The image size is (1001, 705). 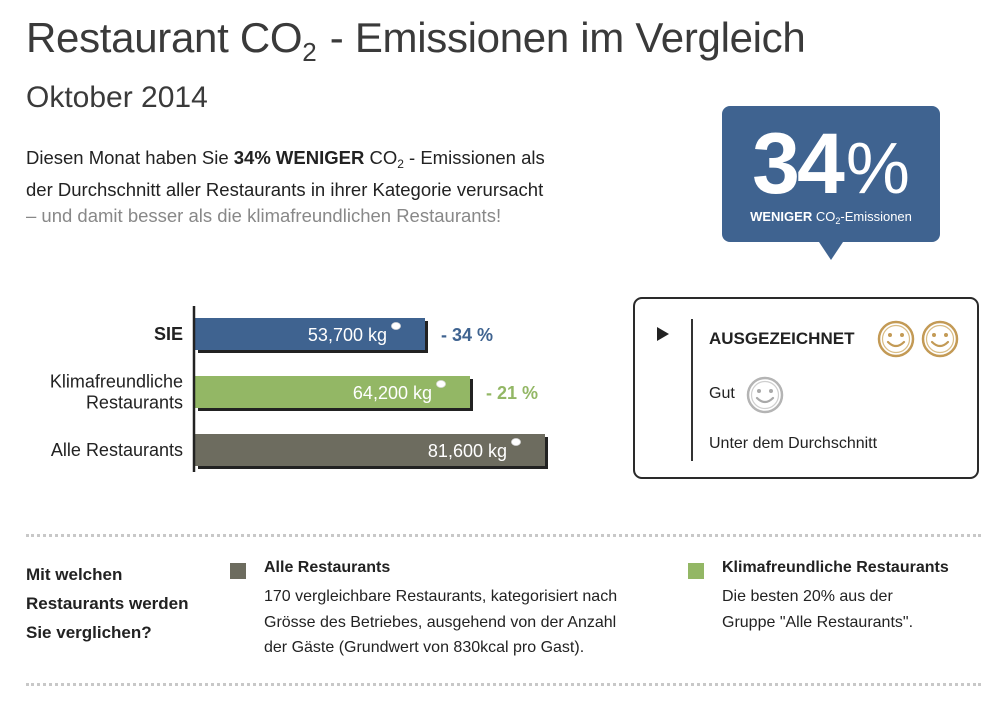 What do you see at coordinates (89, 632) in the screenshot?
I see `question-line-3: Sie verglichen?` at bounding box center [89, 632].